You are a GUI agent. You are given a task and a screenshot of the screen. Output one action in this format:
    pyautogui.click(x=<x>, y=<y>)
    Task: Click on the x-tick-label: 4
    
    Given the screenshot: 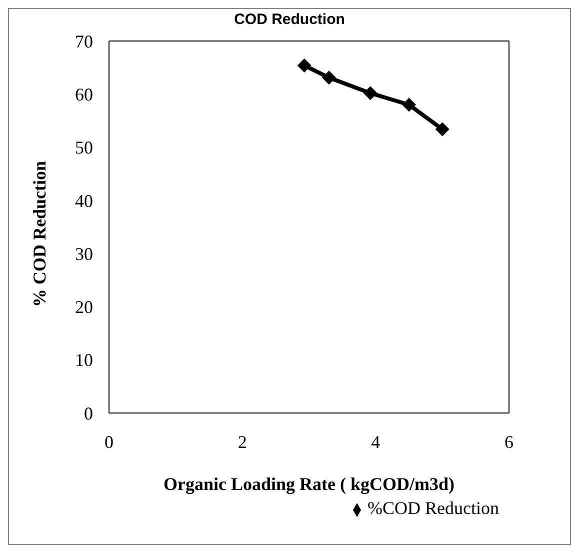 What is the action you would take?
    pyautogui.click(x=375, y=442)
    